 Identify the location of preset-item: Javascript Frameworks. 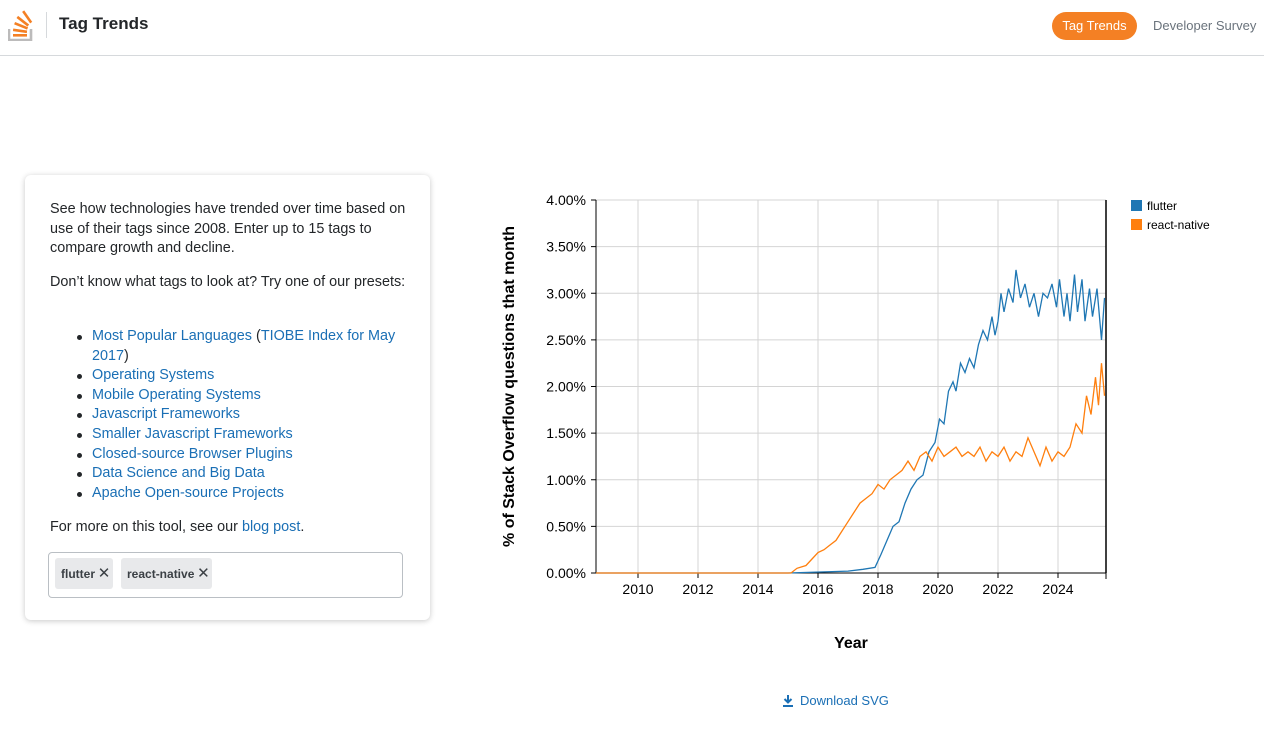
(244, 415).